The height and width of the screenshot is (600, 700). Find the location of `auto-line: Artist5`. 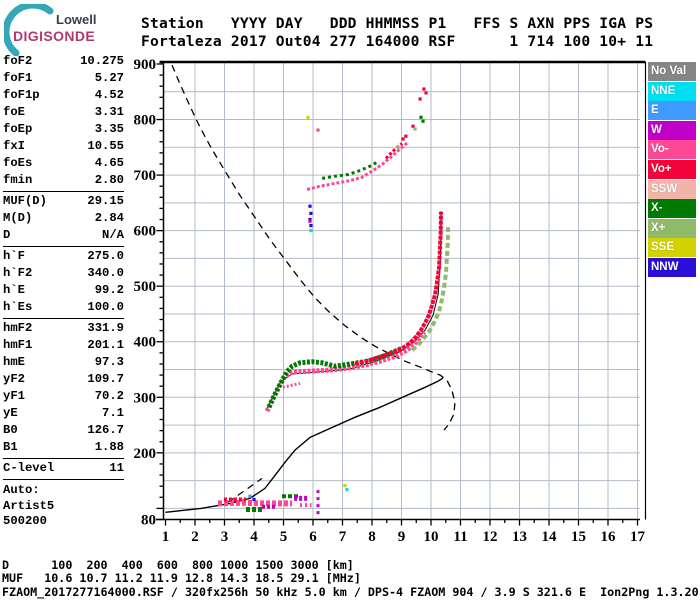

auto-line: Artist5 is located at coordinates (29, 505).